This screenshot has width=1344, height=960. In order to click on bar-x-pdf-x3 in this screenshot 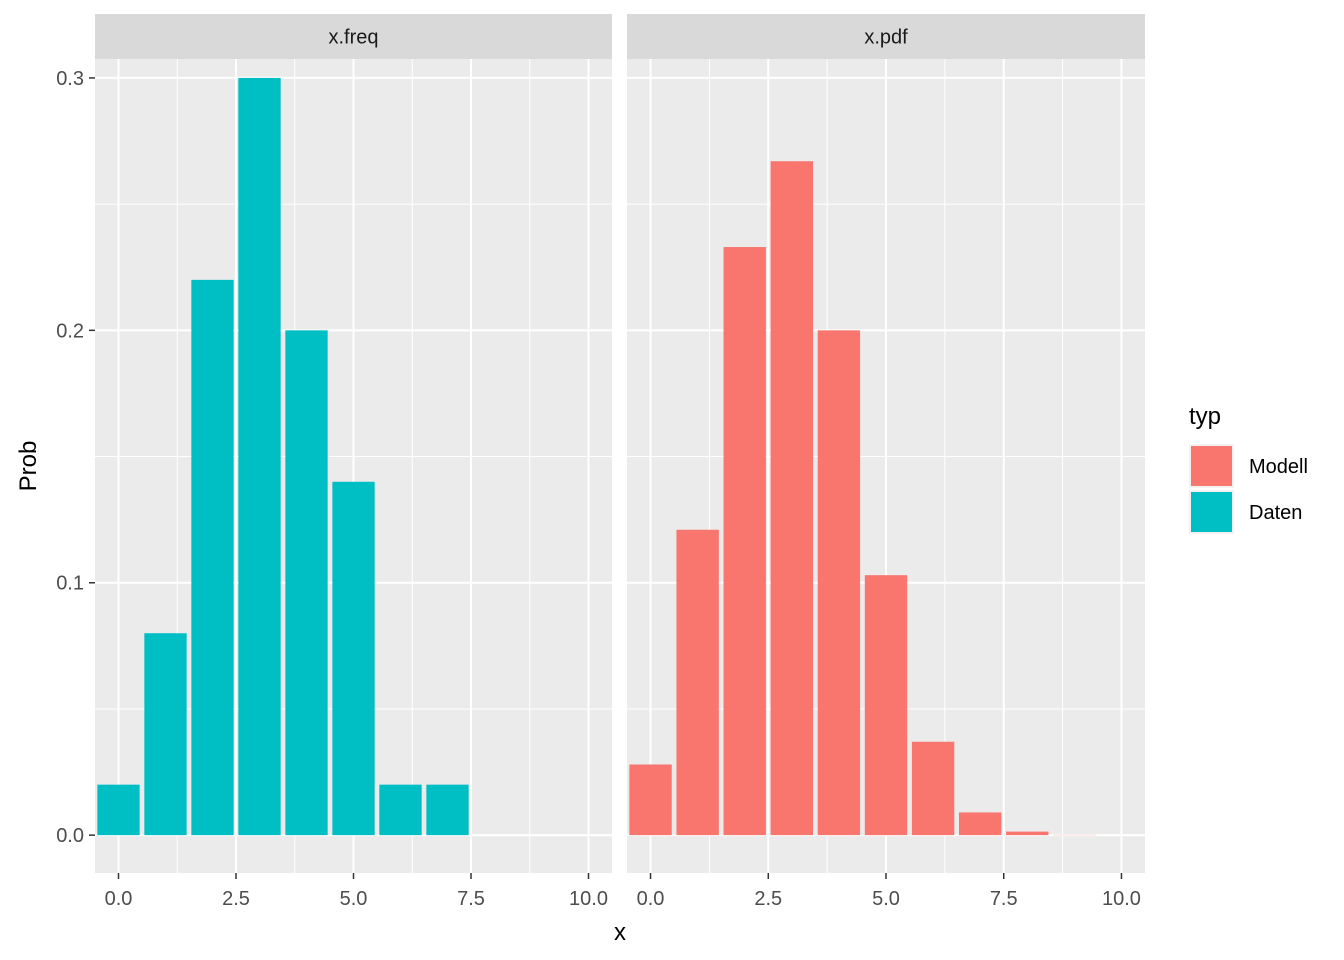, I will do `click(792, 498)`.